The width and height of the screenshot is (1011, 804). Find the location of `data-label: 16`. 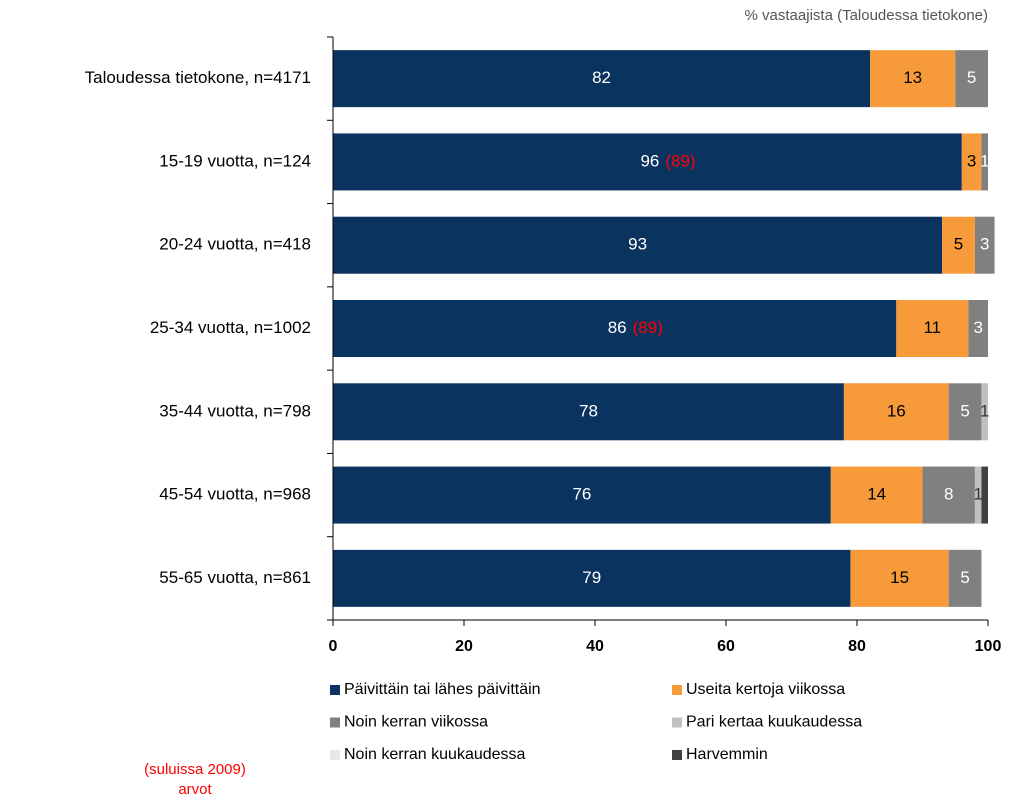

data-label: 16 is located at coordinates (896, 410).